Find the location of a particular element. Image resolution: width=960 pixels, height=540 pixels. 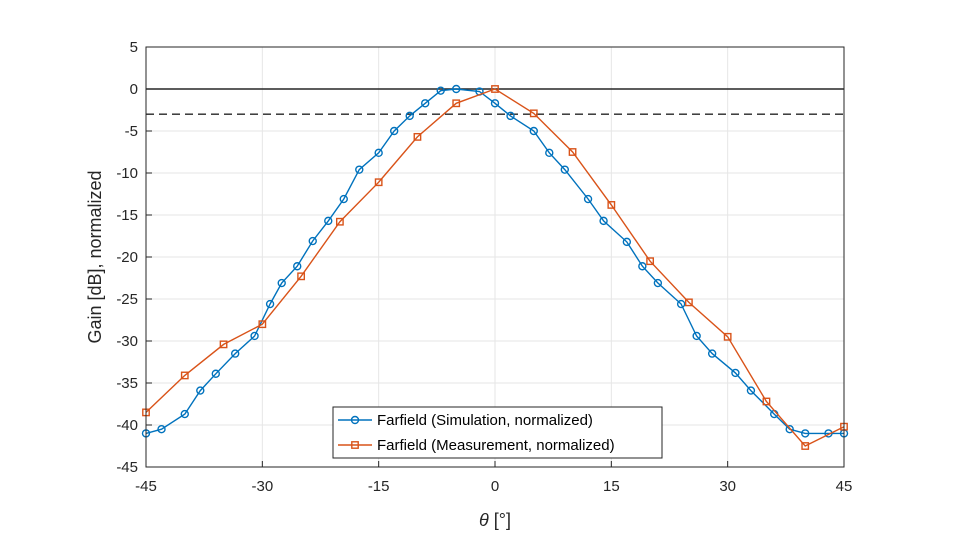

legend-label-simulation: Farfield (Simulation, normalized) is located at coordinates (485, 420).